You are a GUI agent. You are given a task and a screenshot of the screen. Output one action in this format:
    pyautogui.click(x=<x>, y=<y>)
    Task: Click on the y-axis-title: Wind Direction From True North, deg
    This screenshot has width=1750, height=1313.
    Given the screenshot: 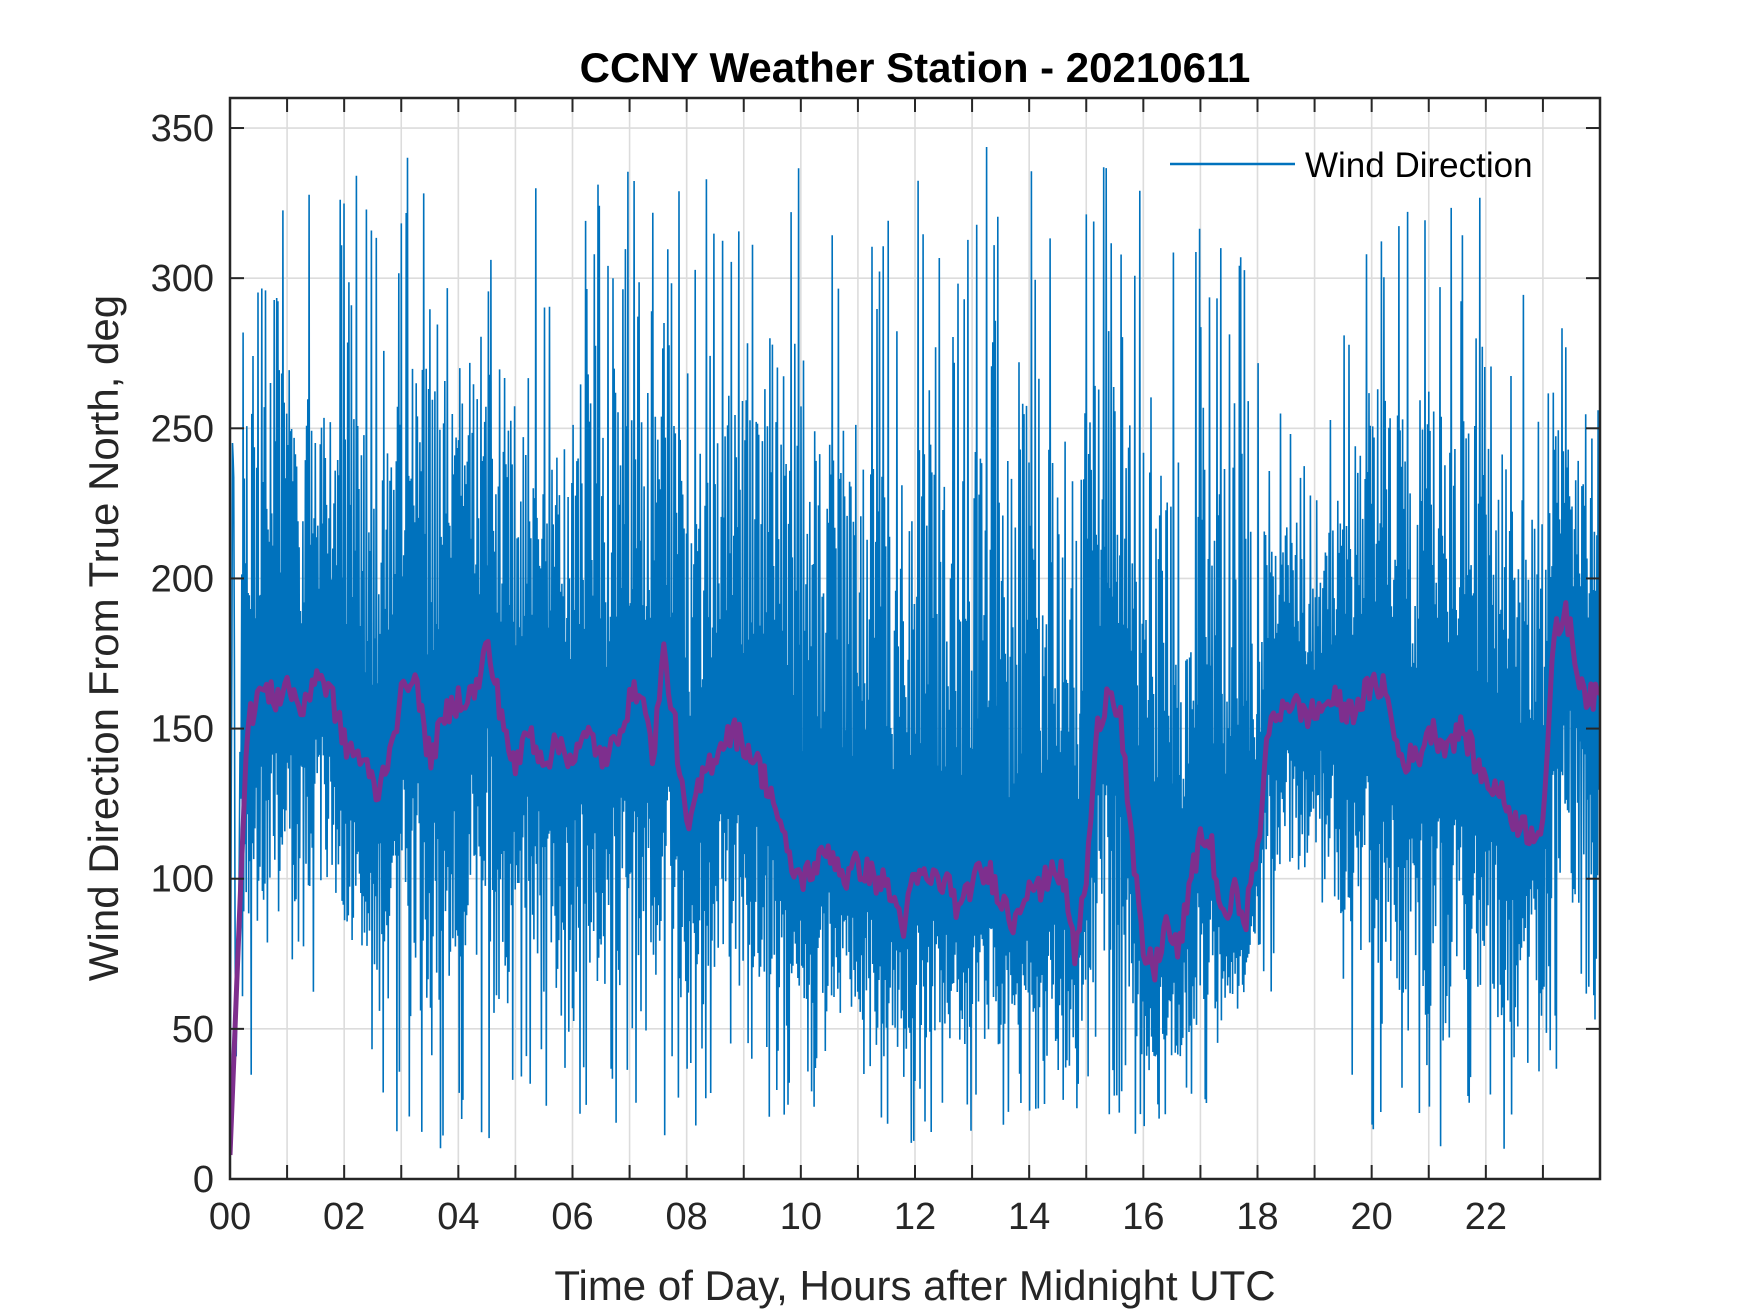 What is the action you would take?
    pyautogui.click(x=103, y=638)
    